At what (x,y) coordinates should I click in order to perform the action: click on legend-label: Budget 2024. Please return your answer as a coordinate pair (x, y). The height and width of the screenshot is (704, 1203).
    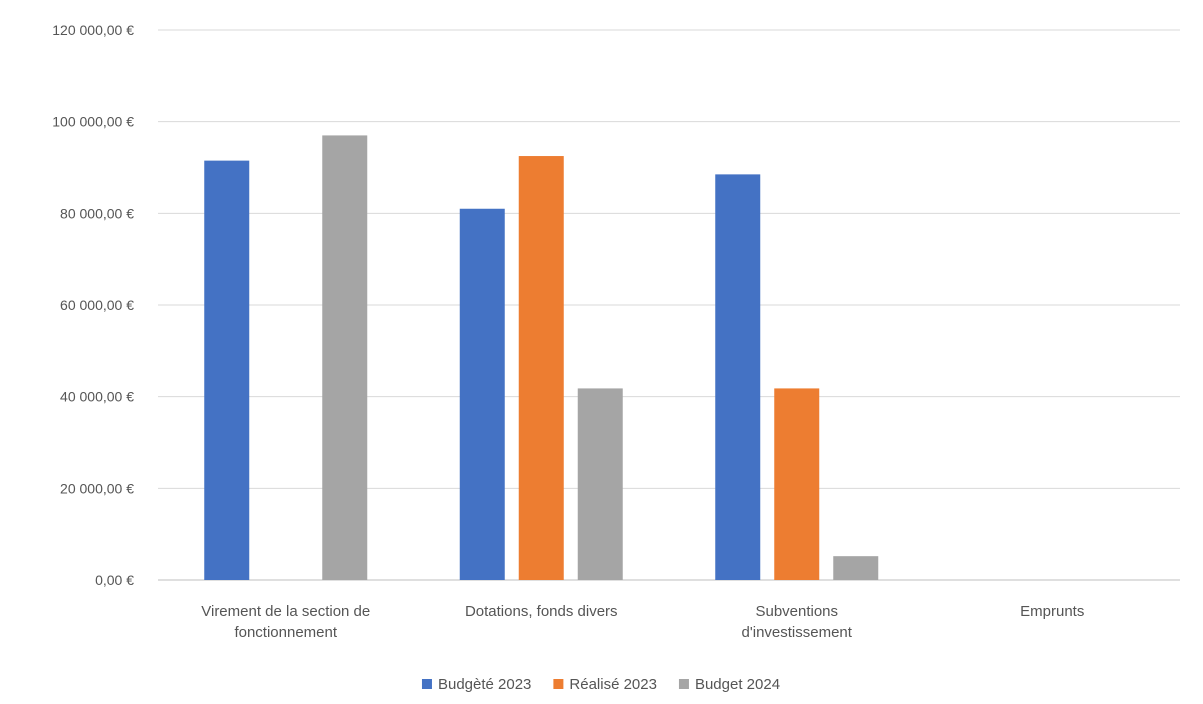
    Looking at the image, I should click on (737, 684).